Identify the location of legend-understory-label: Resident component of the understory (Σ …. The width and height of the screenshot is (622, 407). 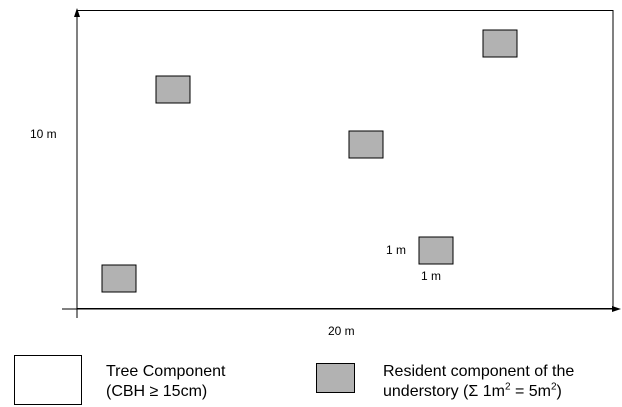
(478, 382).